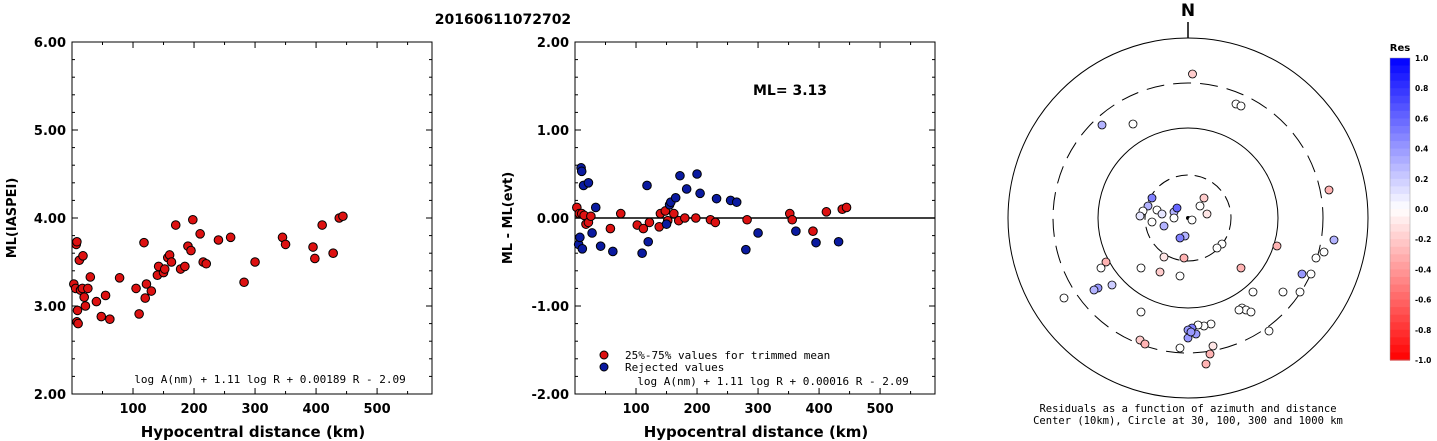  I want to click on range-circle-30km, so click(1188, 218).